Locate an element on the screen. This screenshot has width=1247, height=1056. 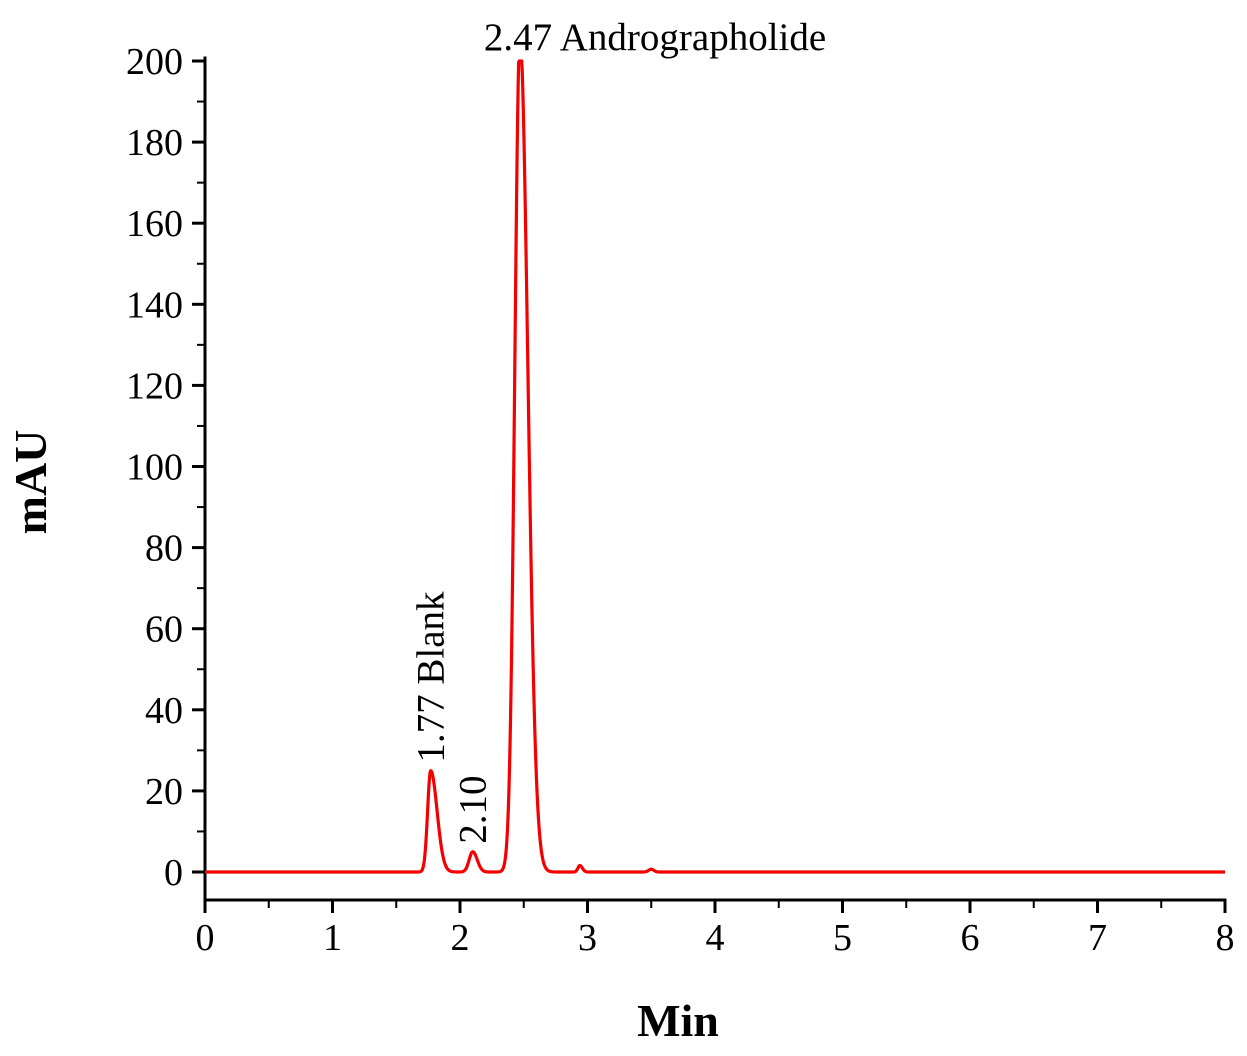
x-tick-label: 3 is located at coordinates (587, 938).